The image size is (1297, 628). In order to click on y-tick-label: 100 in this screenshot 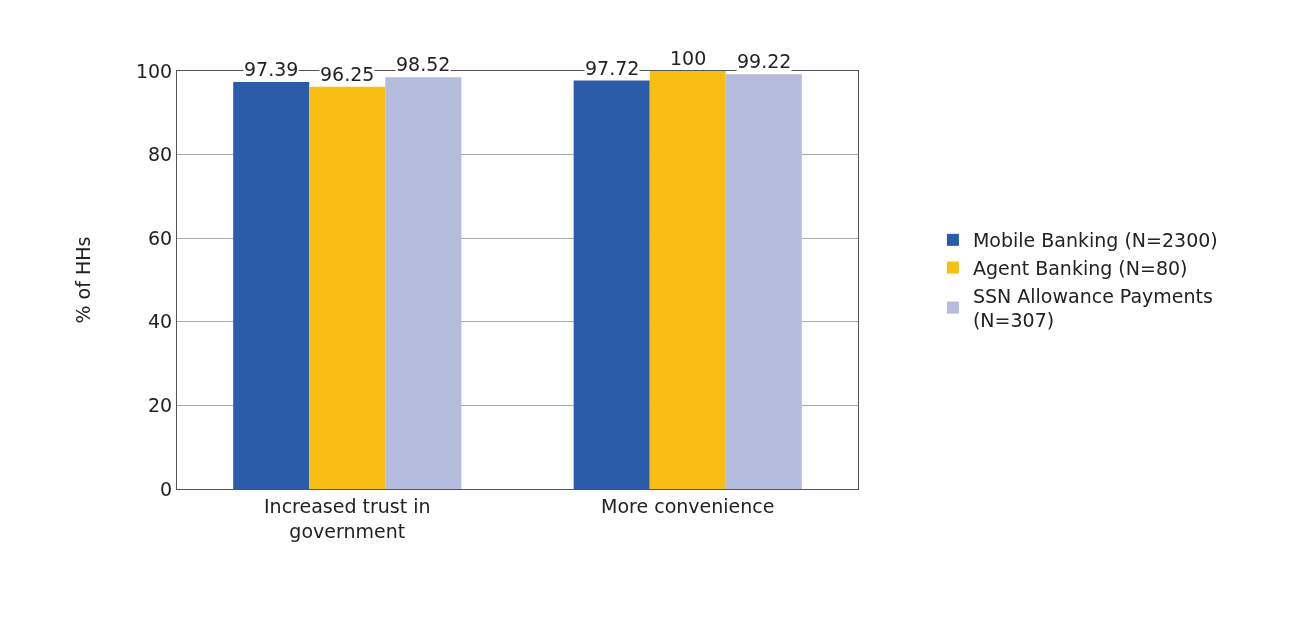, I will do `click(154, 70)`.